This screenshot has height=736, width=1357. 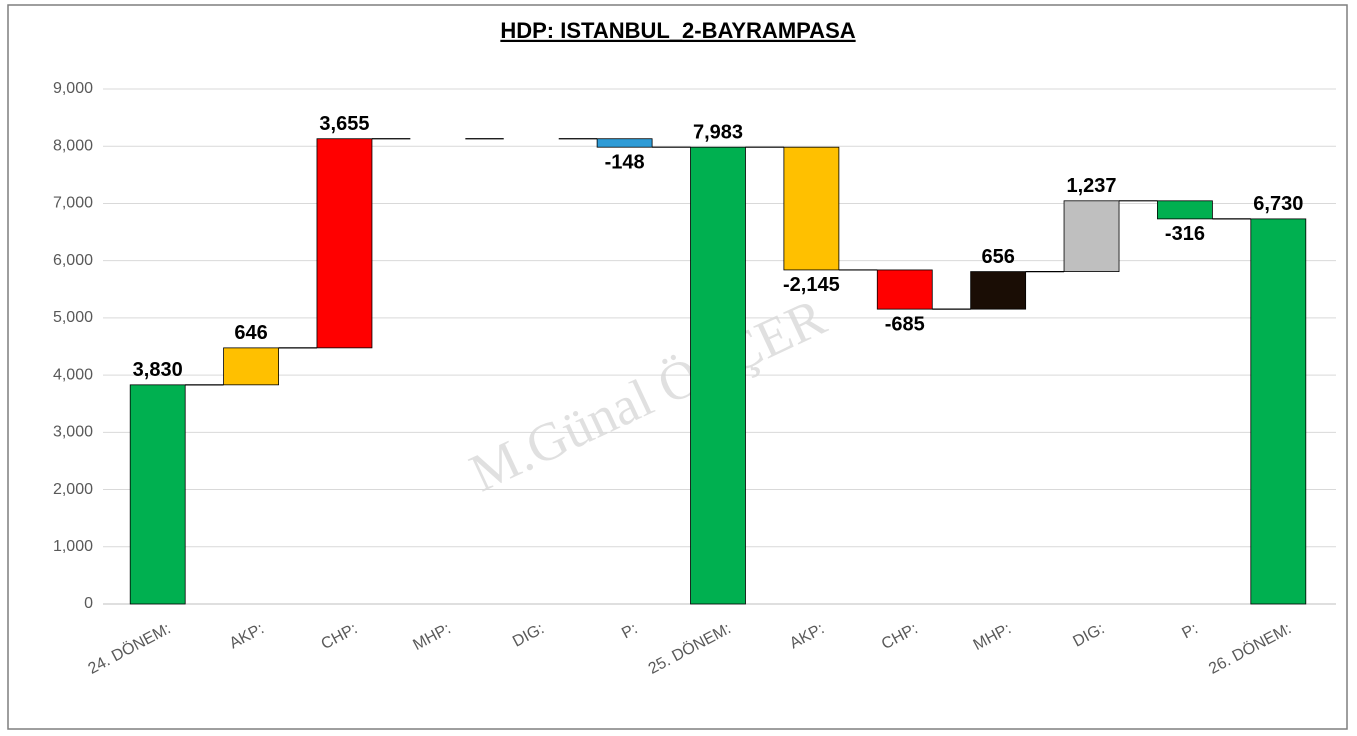 I want to click on data-label: -316, so click(x=1185, y=234).